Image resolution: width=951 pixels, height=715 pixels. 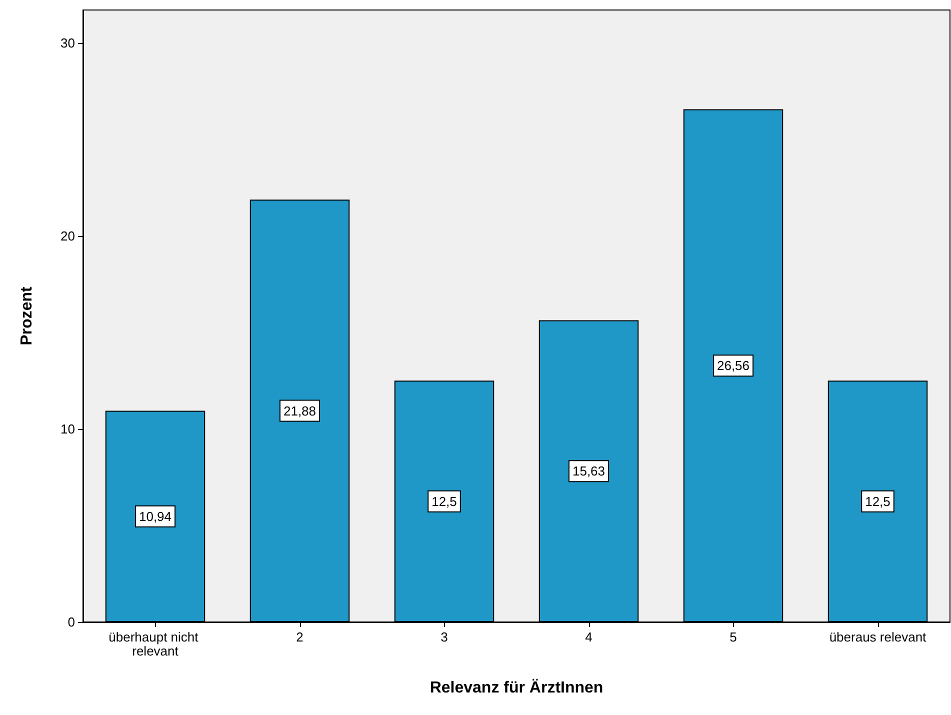 What do you see at coordinates (588, 637) in the screenshot?
I see `x-tick-label: 4` at bounding box center [588, 637].